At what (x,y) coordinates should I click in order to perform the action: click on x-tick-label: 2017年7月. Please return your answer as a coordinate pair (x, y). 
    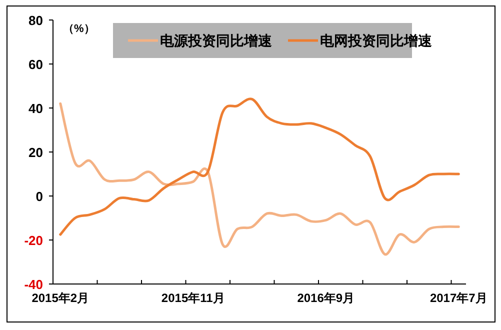
    Looking at the image, I should click on (459, 298).